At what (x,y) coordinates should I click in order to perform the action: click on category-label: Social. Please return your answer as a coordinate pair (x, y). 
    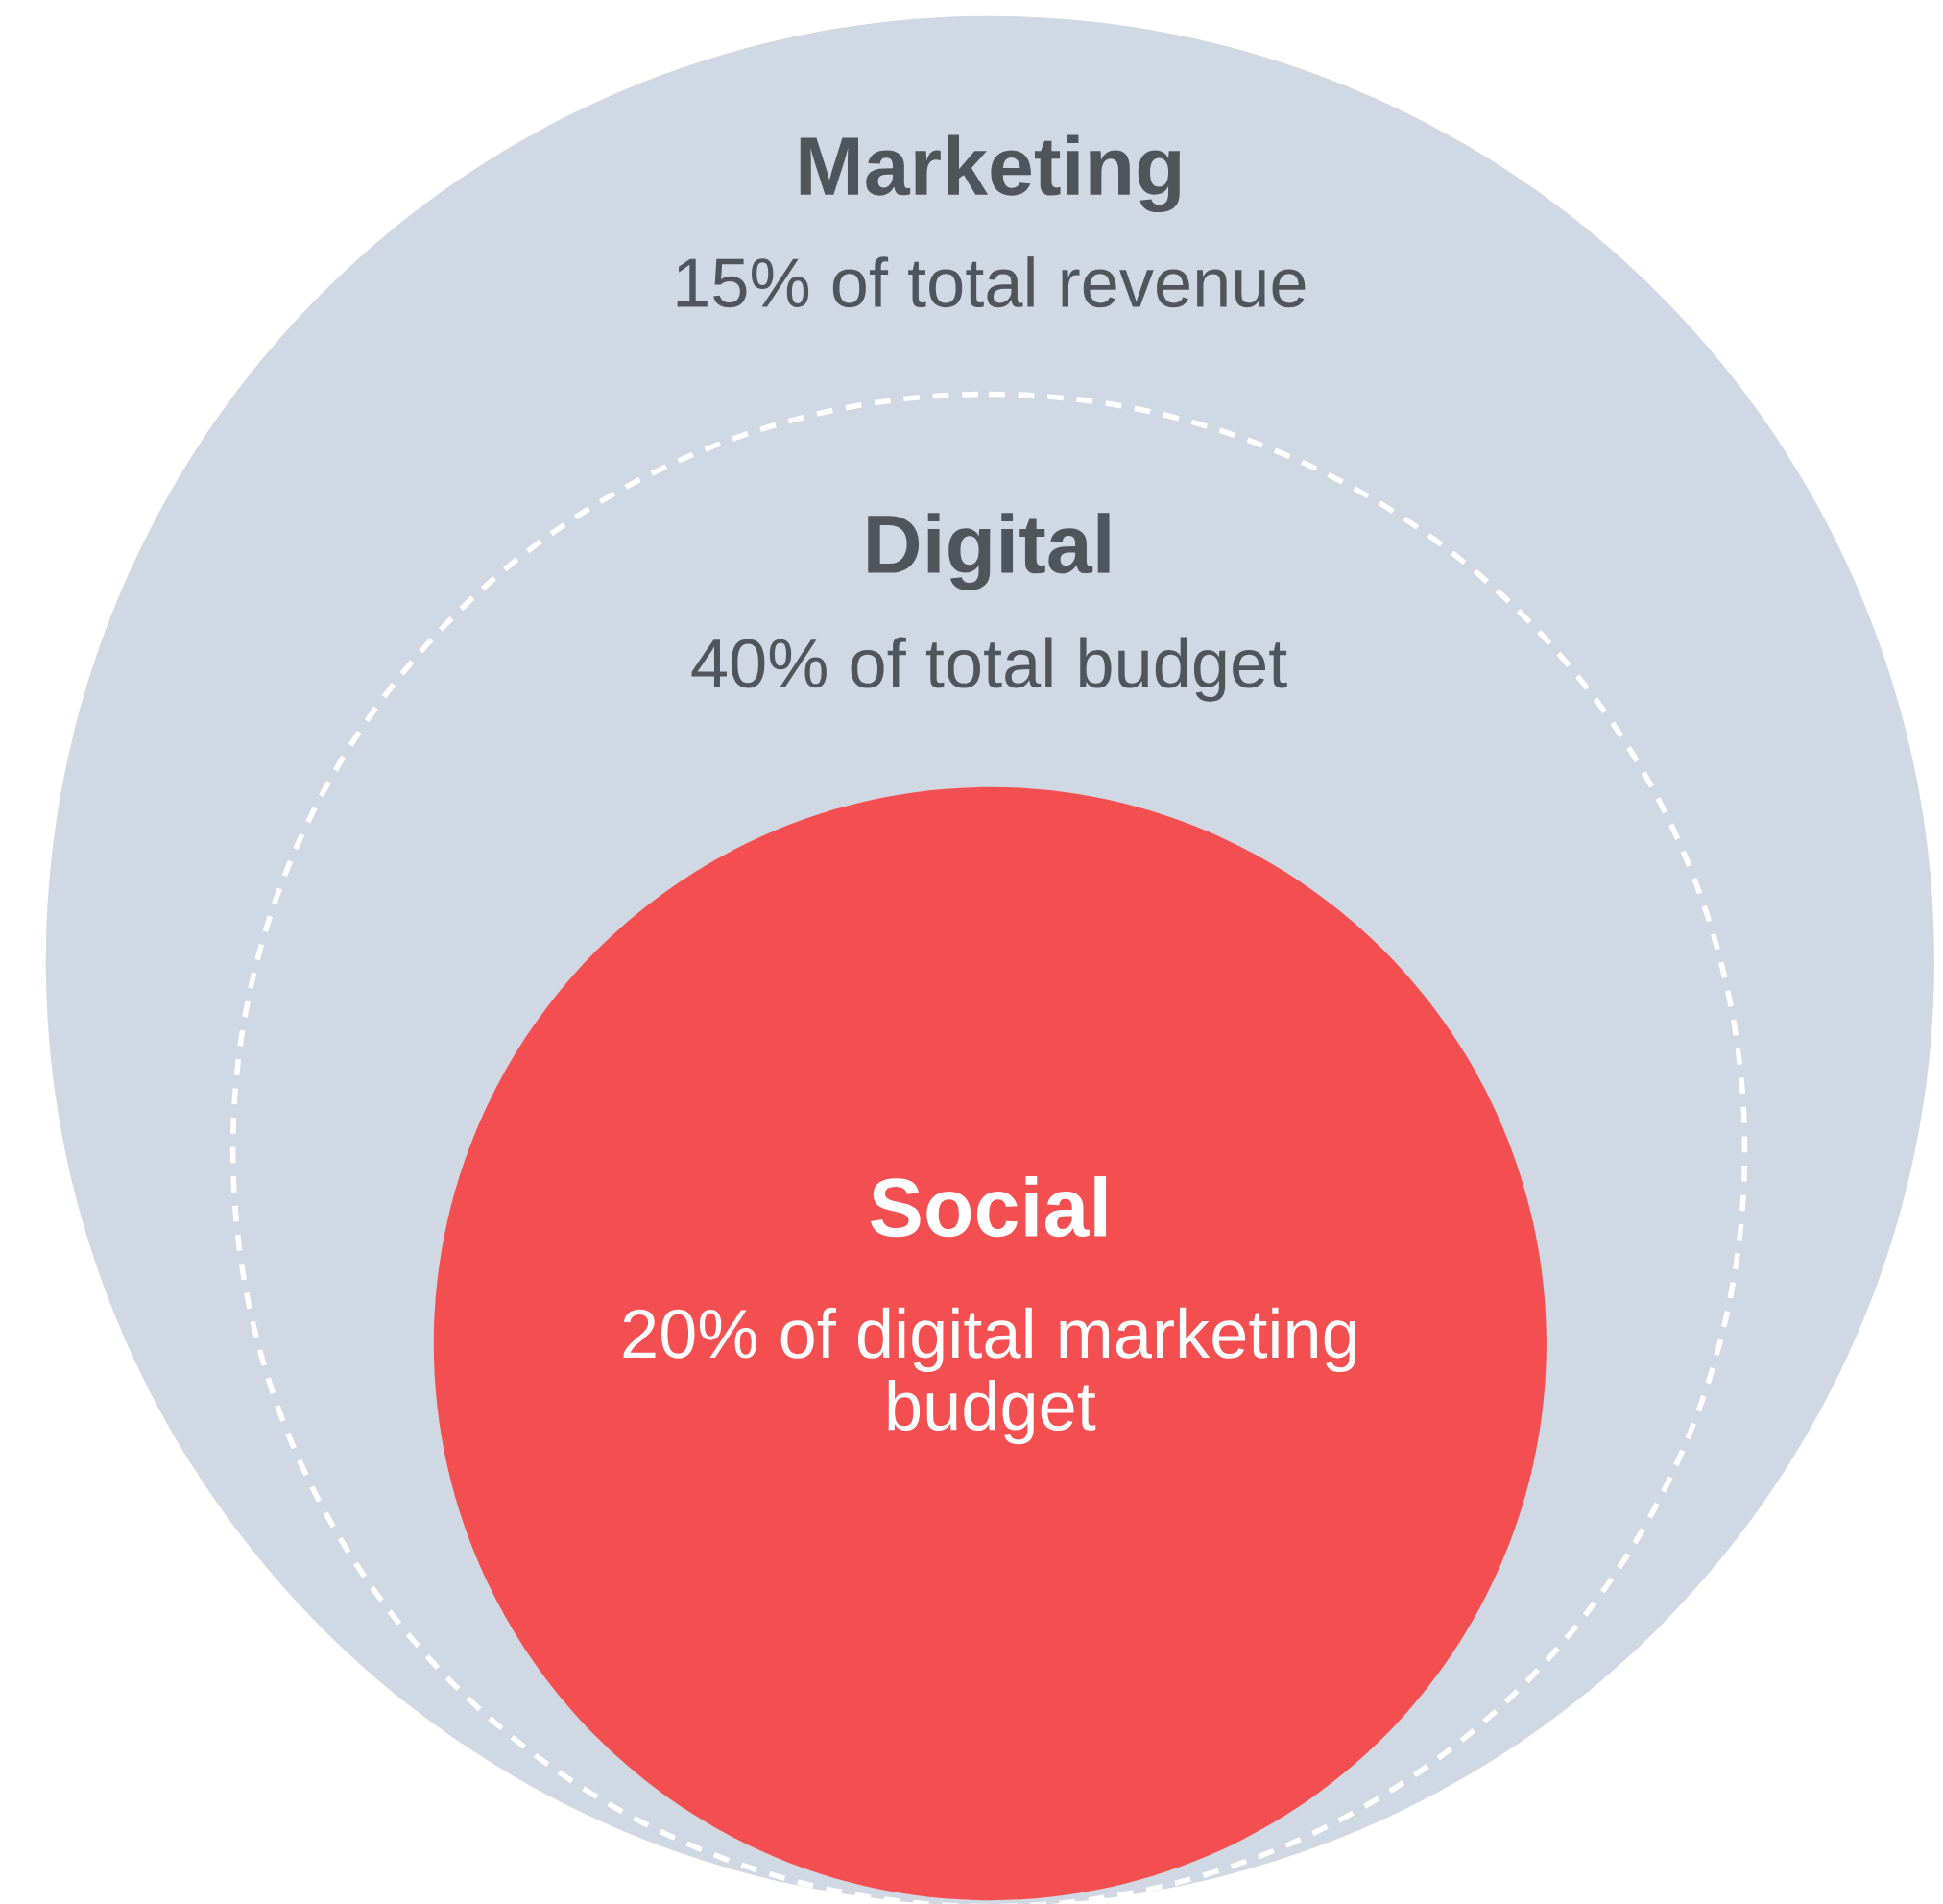
    Looking at the image, I should click on (989, 1207).